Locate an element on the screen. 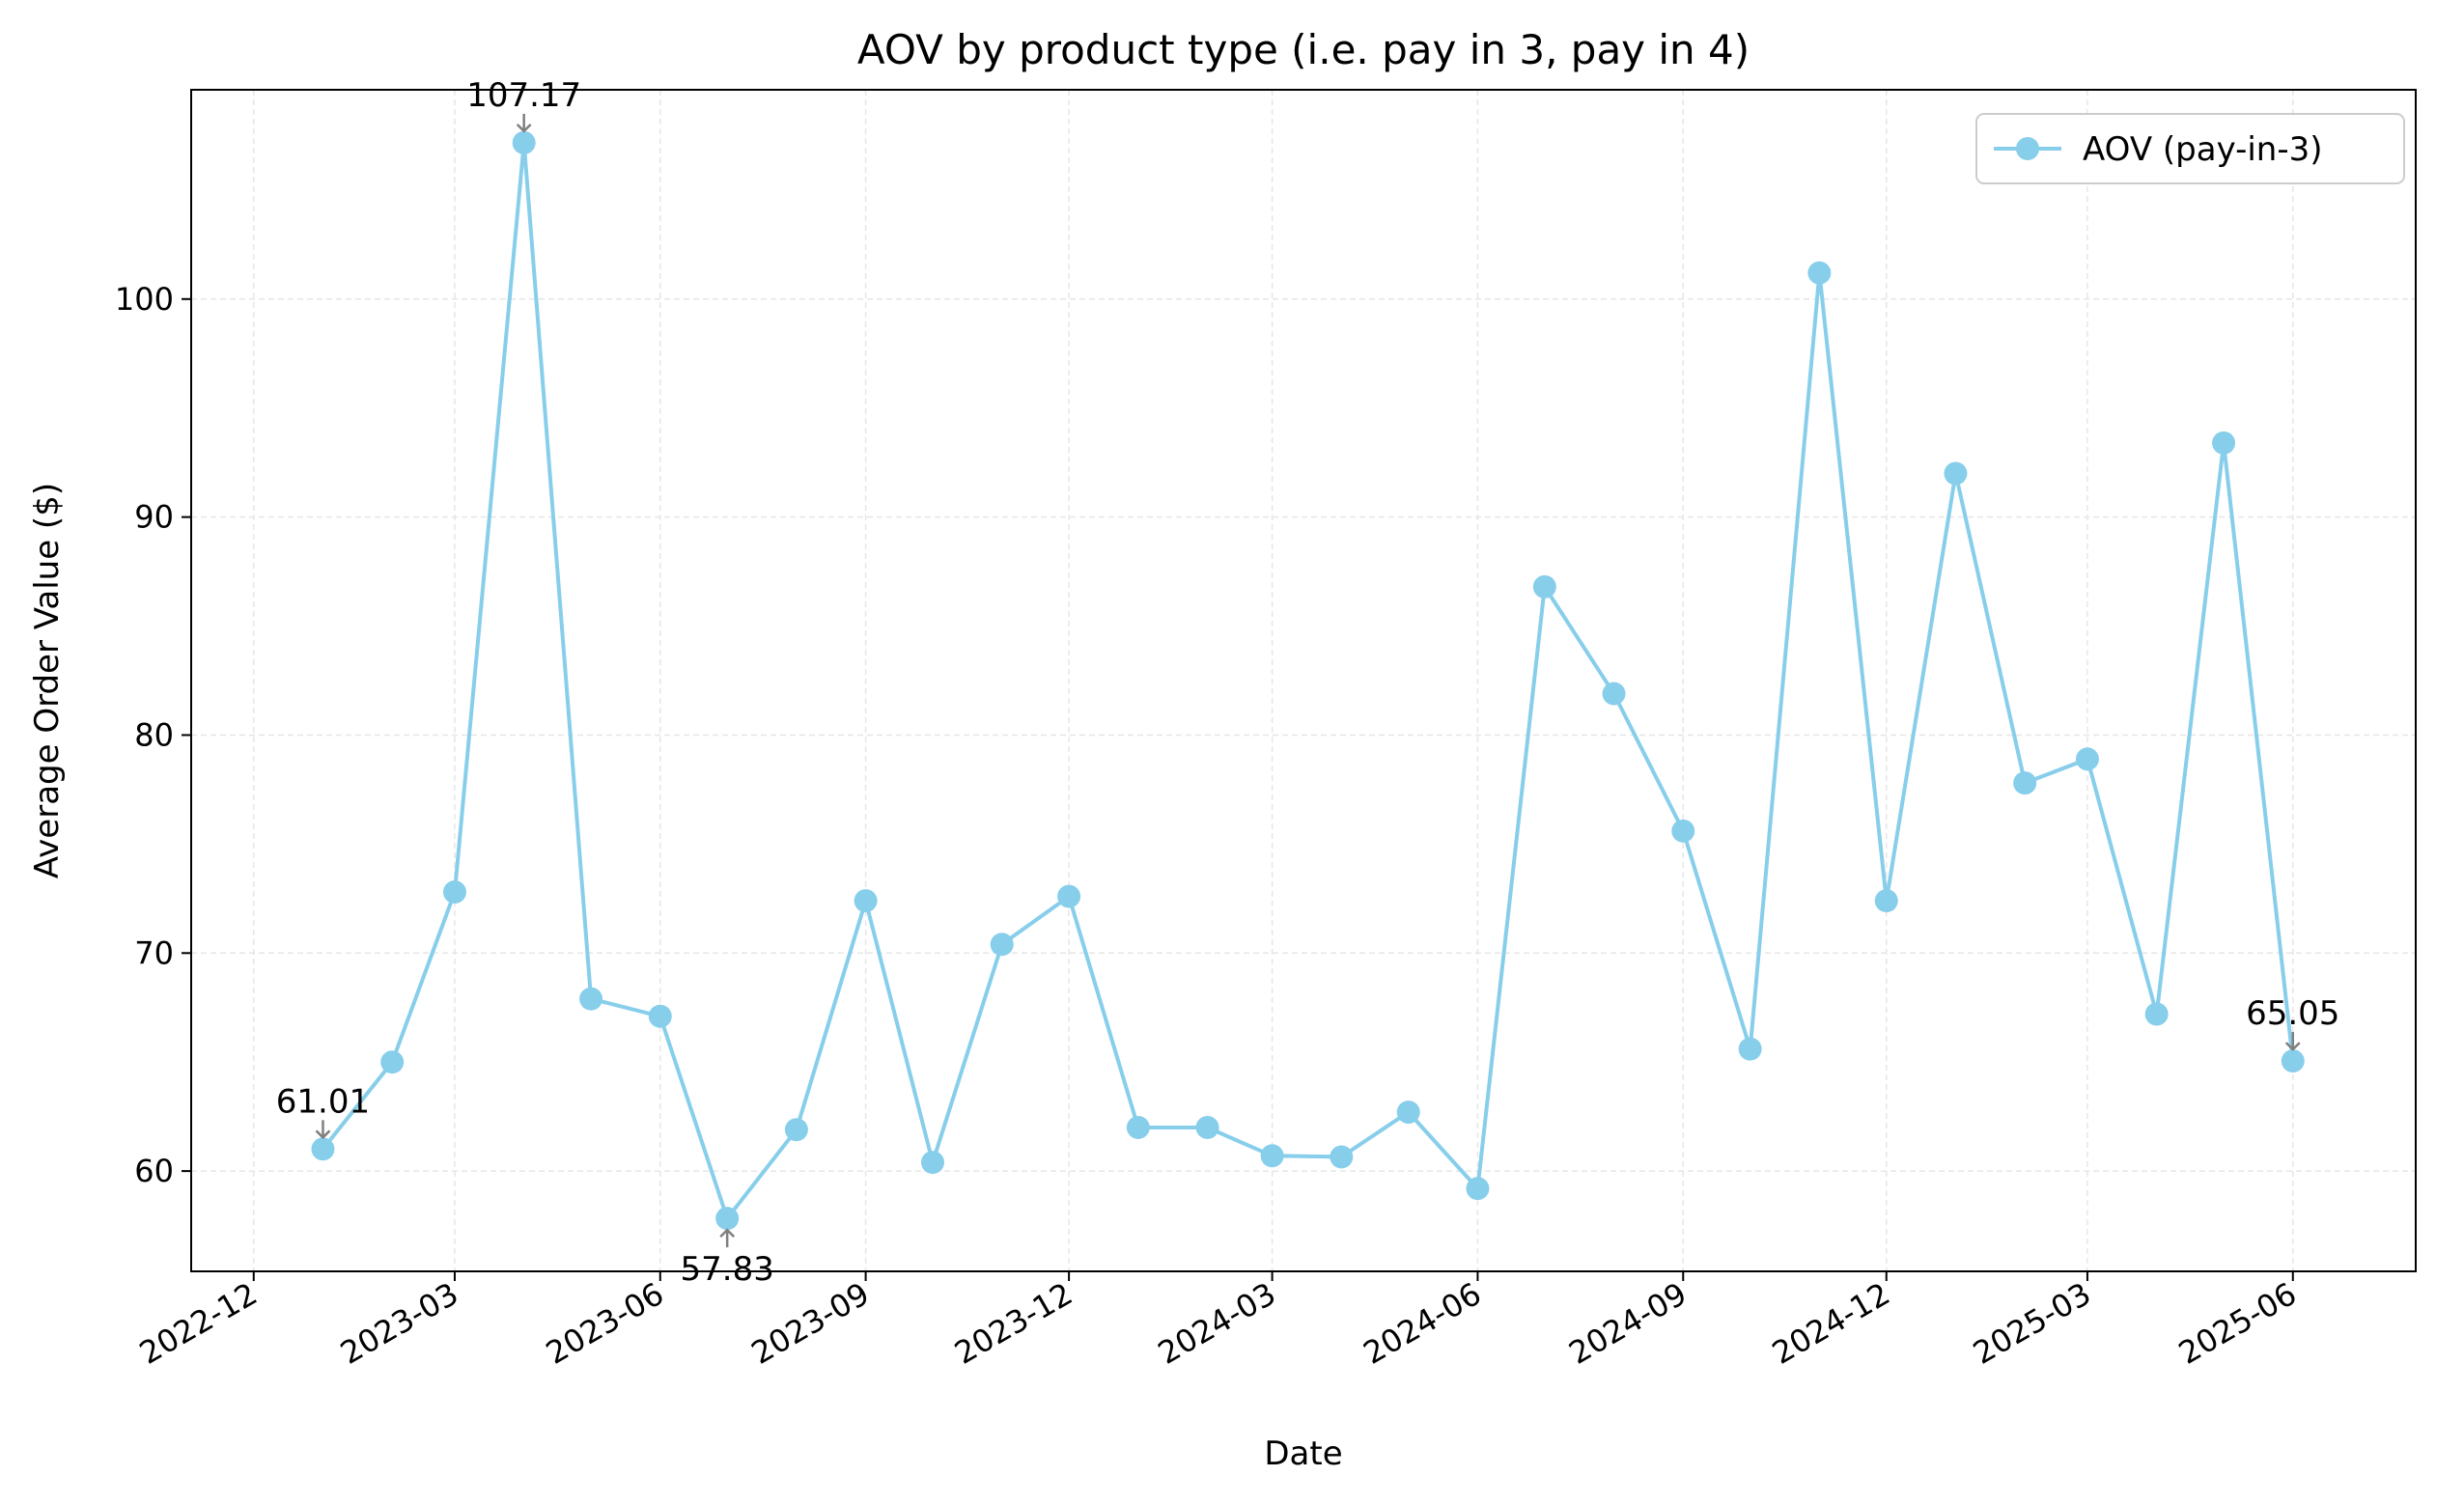  y-tick-label: 100 is located at coordinates (145, 299).